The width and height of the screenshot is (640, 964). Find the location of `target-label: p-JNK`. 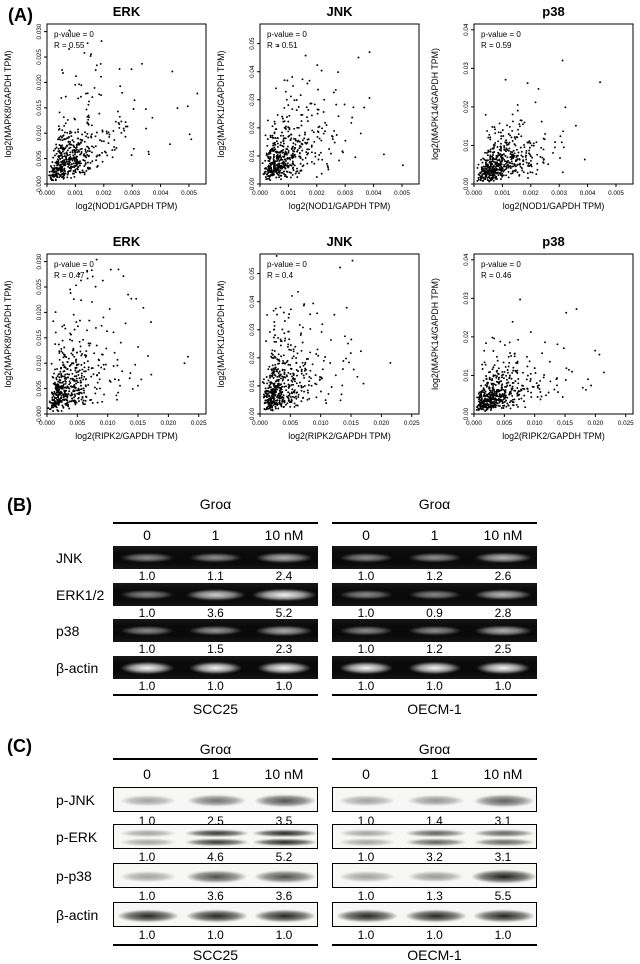

target-label: p-JNK is located at coordinates (75, 799).